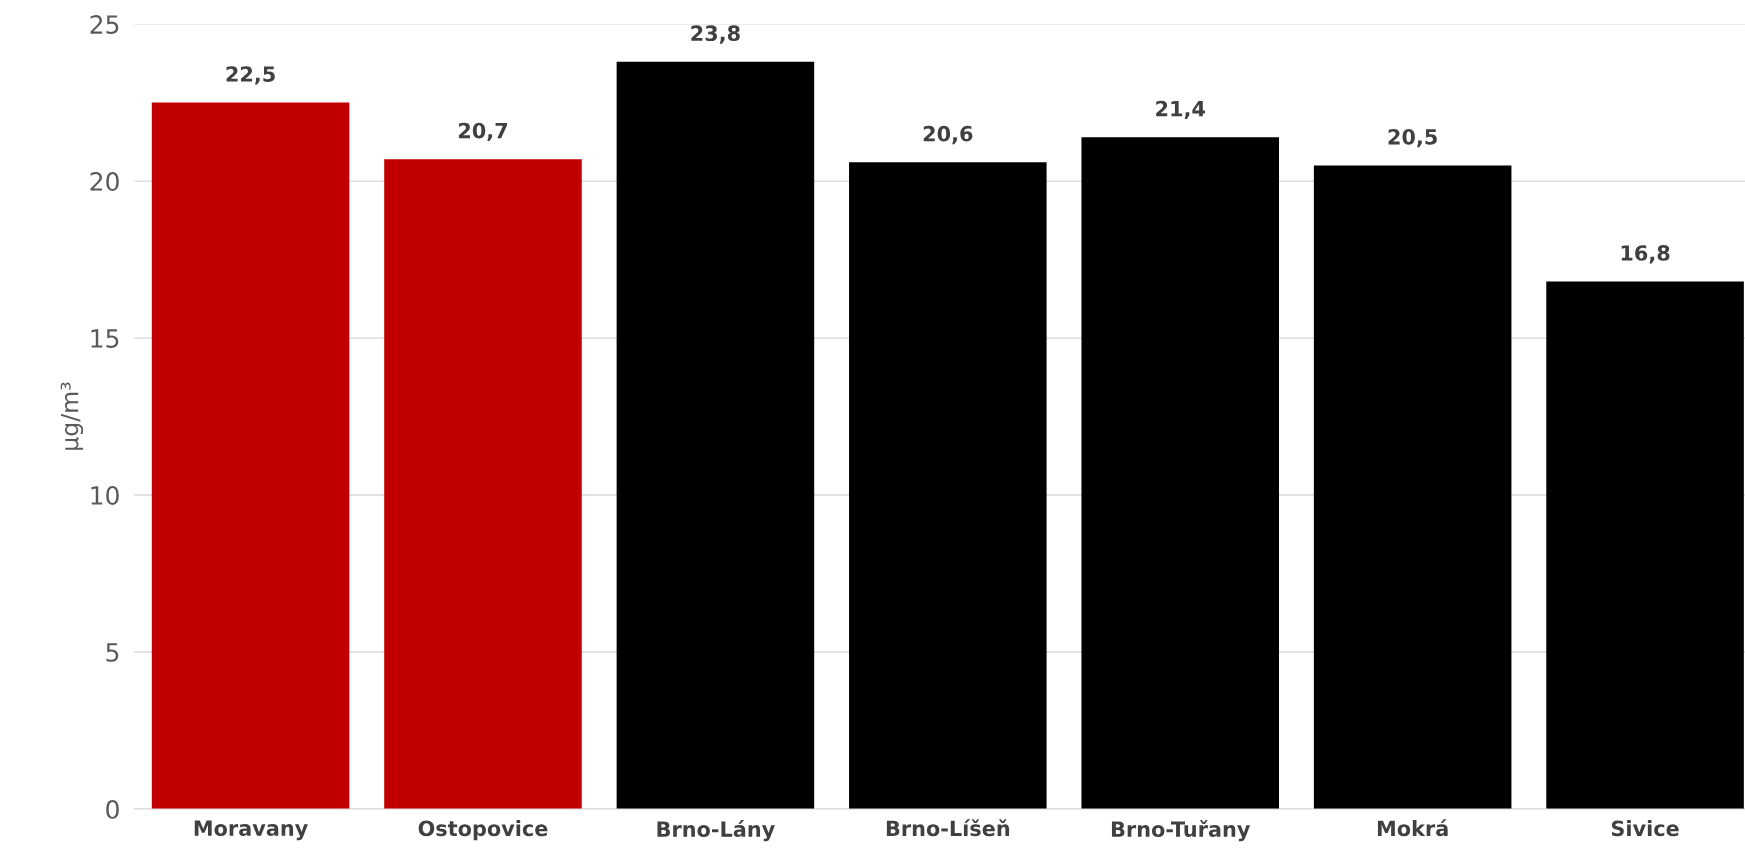 This screenshot has width=1745, height=862. What do you see at coordinates (715, 34) in the screenshot?
I see `data-label: 23,8` at bounding box center [715, 34].